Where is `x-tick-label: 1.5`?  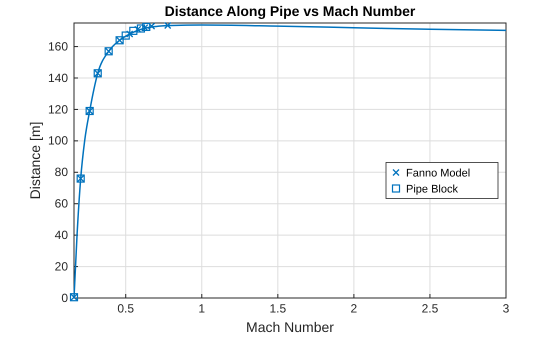 x-tick-label: 1.5 is located at coordinates (277, 309).